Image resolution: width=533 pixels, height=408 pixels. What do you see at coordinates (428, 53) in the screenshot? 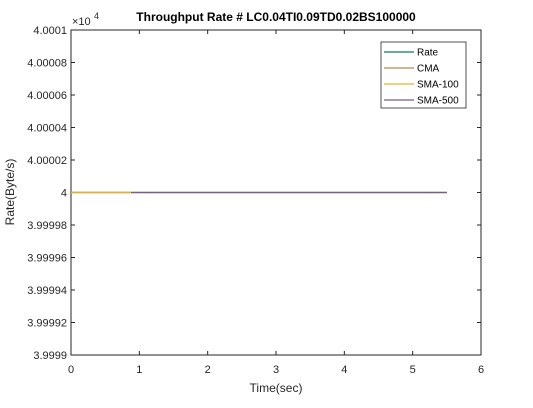
I see `legend-entry: Rate` at bounding box center [428, 53].